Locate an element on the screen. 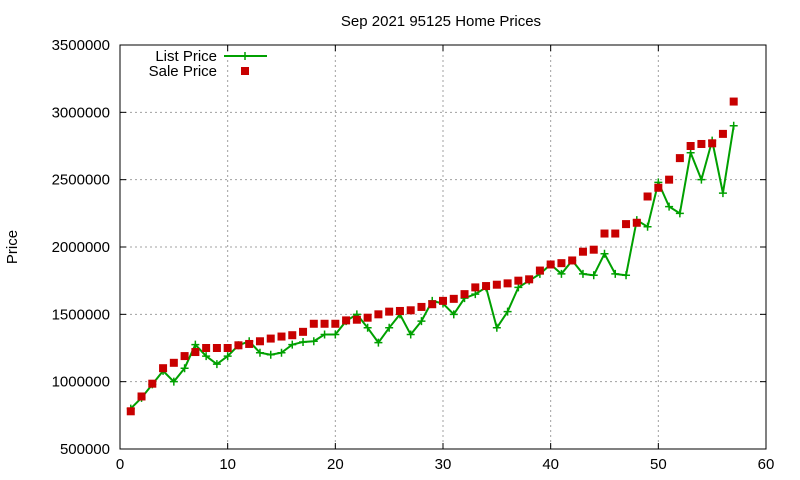  y-tick-label: 3500000 is located at coordinates (81, 45).